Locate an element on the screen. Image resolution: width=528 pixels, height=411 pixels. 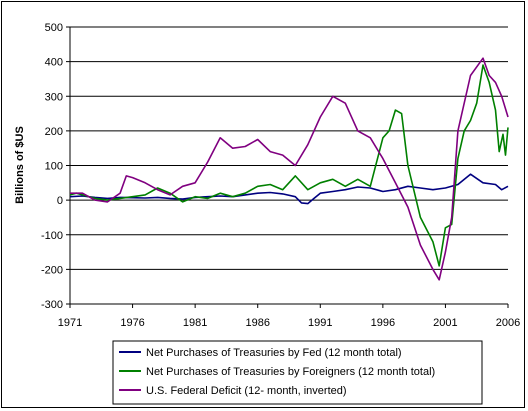
y-axis-title: Billions of $US is located at coordinates (20, 165).